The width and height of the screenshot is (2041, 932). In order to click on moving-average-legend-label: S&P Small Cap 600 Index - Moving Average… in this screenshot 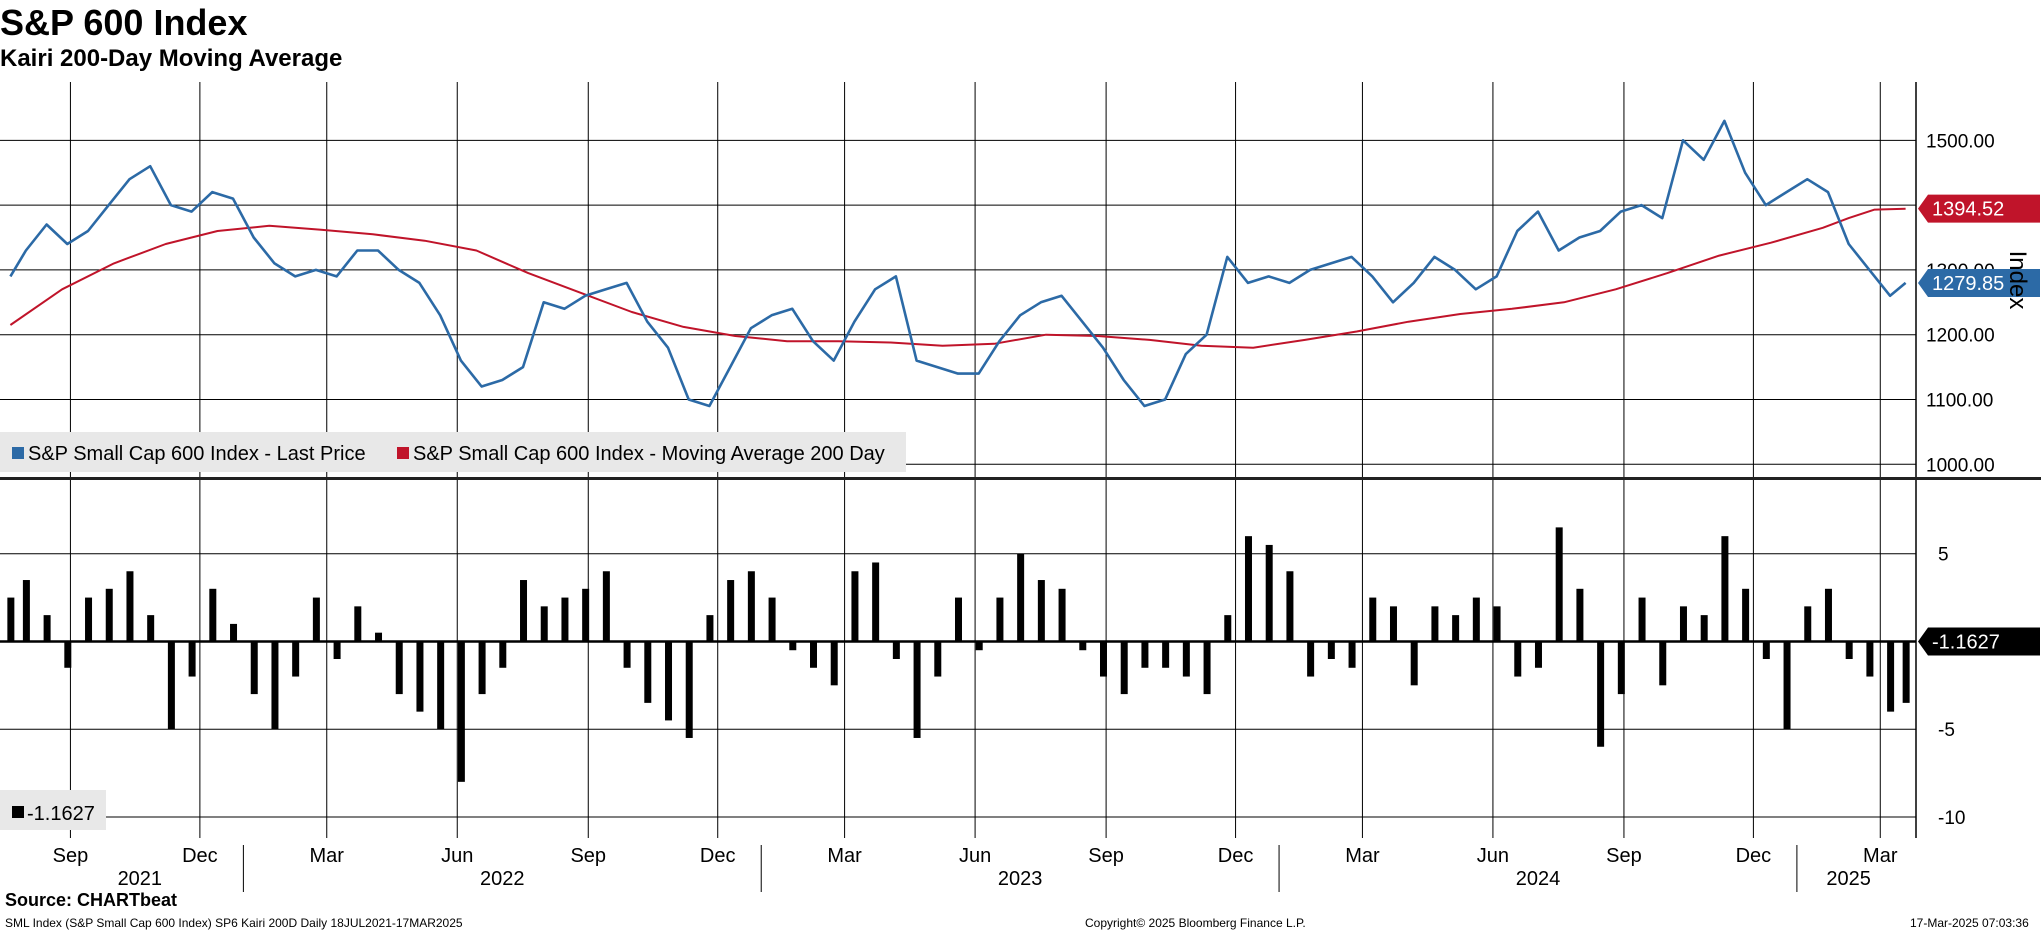, I will do `click(649, 454)`.